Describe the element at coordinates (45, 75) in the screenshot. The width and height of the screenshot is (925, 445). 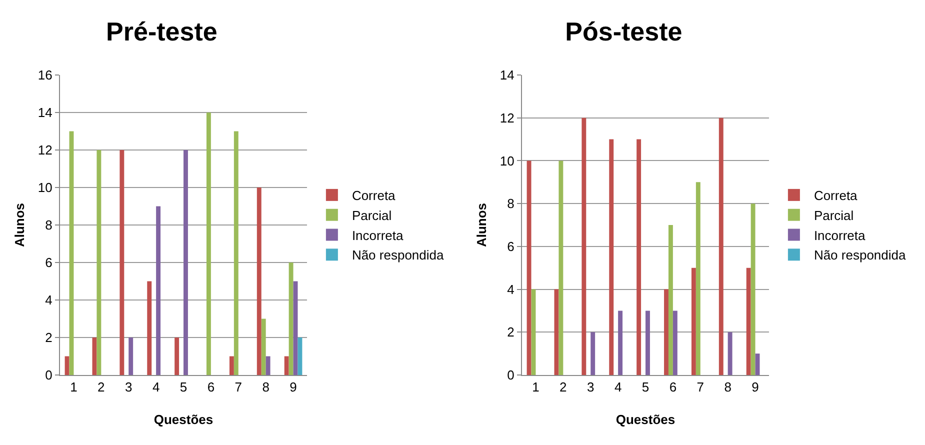
I see `y-tick-label: 16` at that location.